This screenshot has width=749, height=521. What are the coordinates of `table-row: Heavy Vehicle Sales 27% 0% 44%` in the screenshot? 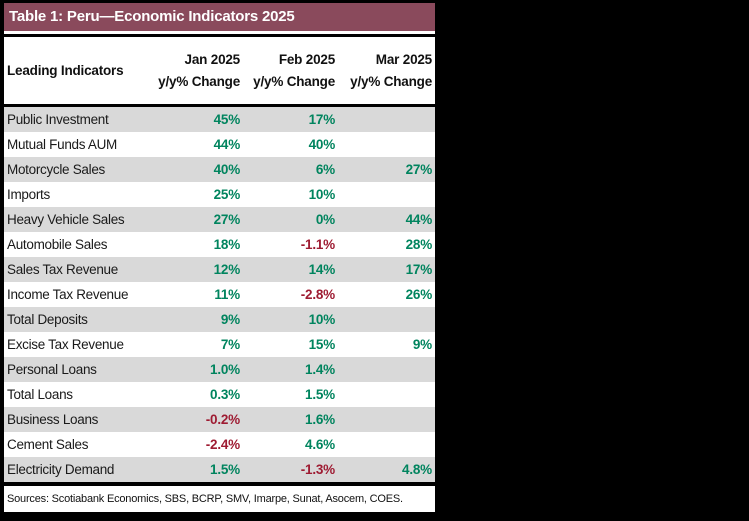 It's located at (219, 219).